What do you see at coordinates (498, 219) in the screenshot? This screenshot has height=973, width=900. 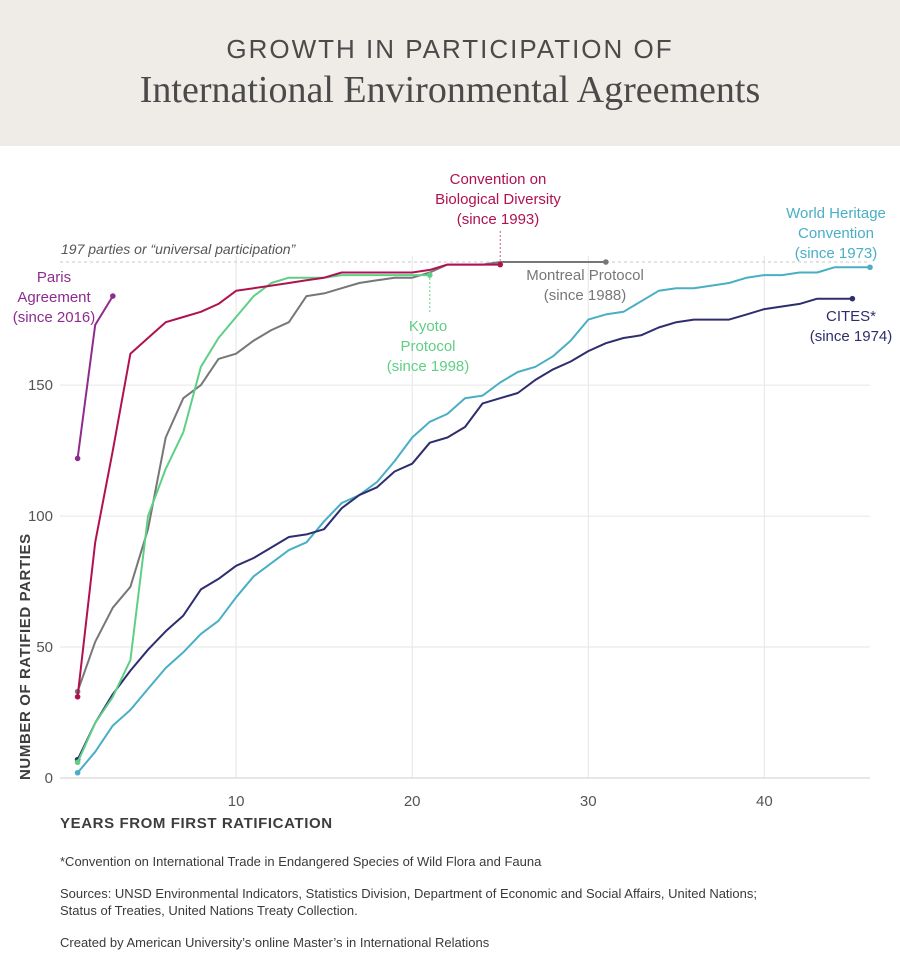 I see `series-label-convention-on-biological-diversity-since-1993: (since 1993)` at bounding box center [498, 219].